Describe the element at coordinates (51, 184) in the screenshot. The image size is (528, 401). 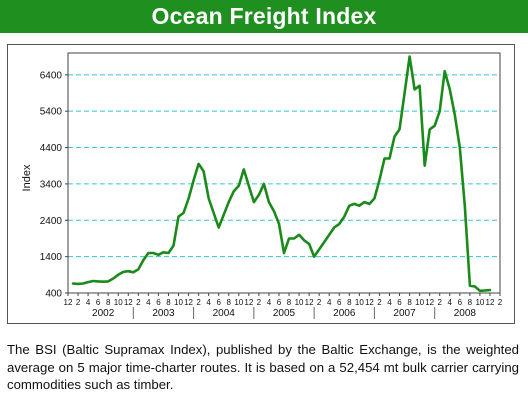
I see `y-tick-label: 3400` at that location.